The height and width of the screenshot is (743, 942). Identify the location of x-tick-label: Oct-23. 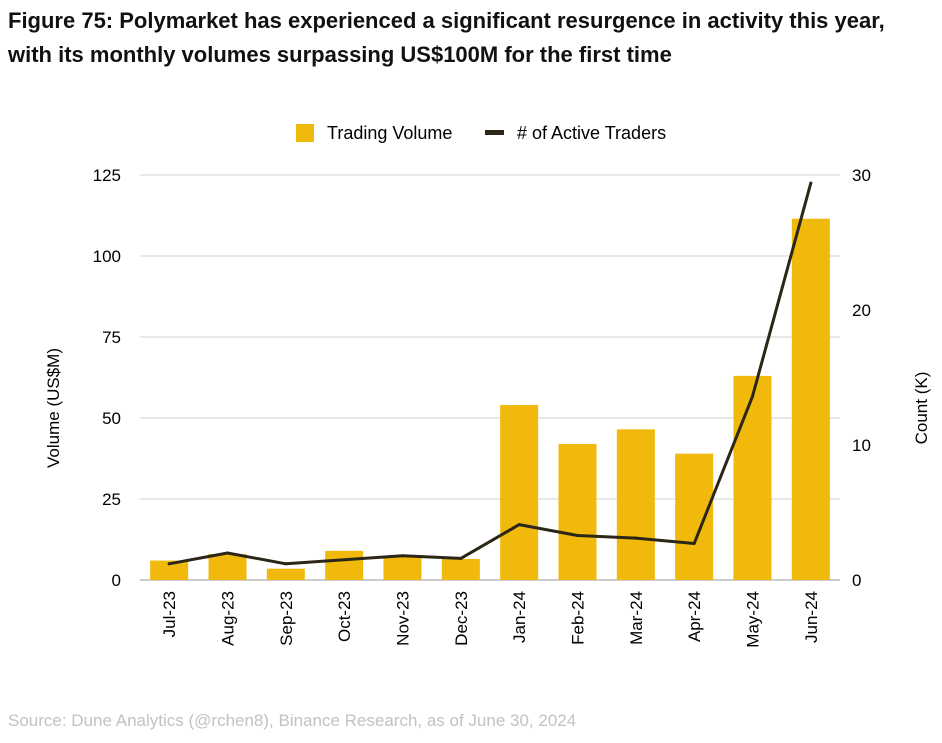
(344, 616).